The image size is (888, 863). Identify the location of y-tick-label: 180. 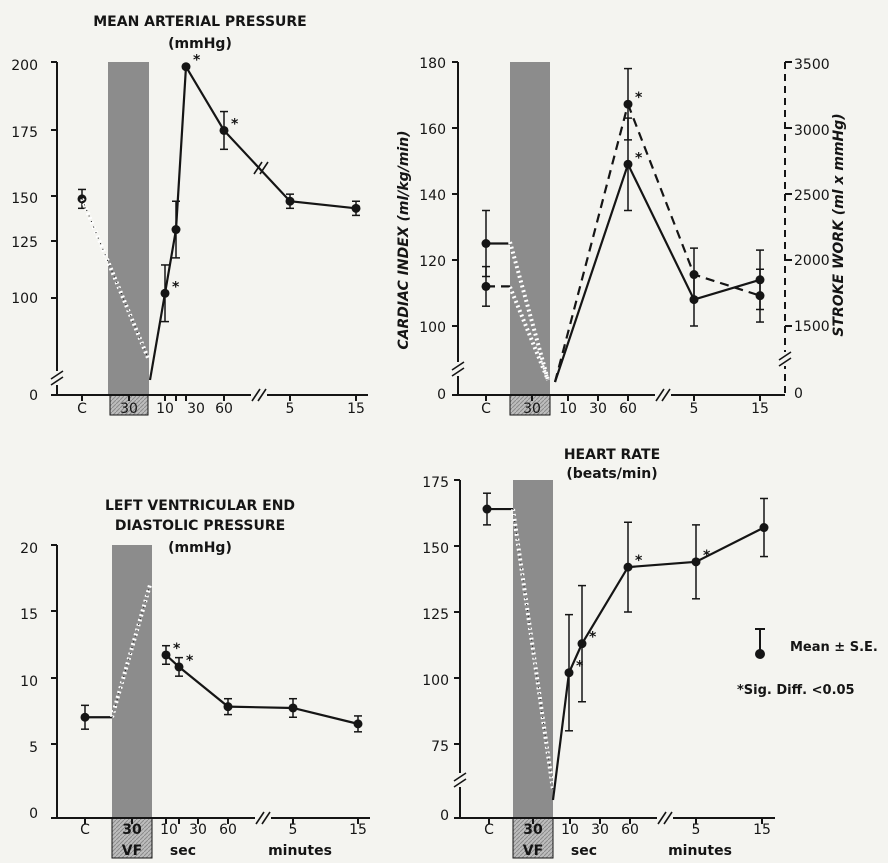
(432, 64).